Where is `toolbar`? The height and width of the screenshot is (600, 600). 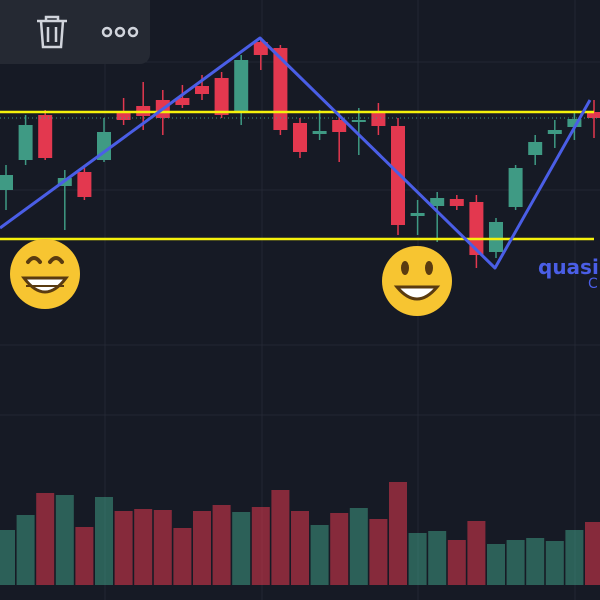 toolbar is located at coordinates (75, 32).